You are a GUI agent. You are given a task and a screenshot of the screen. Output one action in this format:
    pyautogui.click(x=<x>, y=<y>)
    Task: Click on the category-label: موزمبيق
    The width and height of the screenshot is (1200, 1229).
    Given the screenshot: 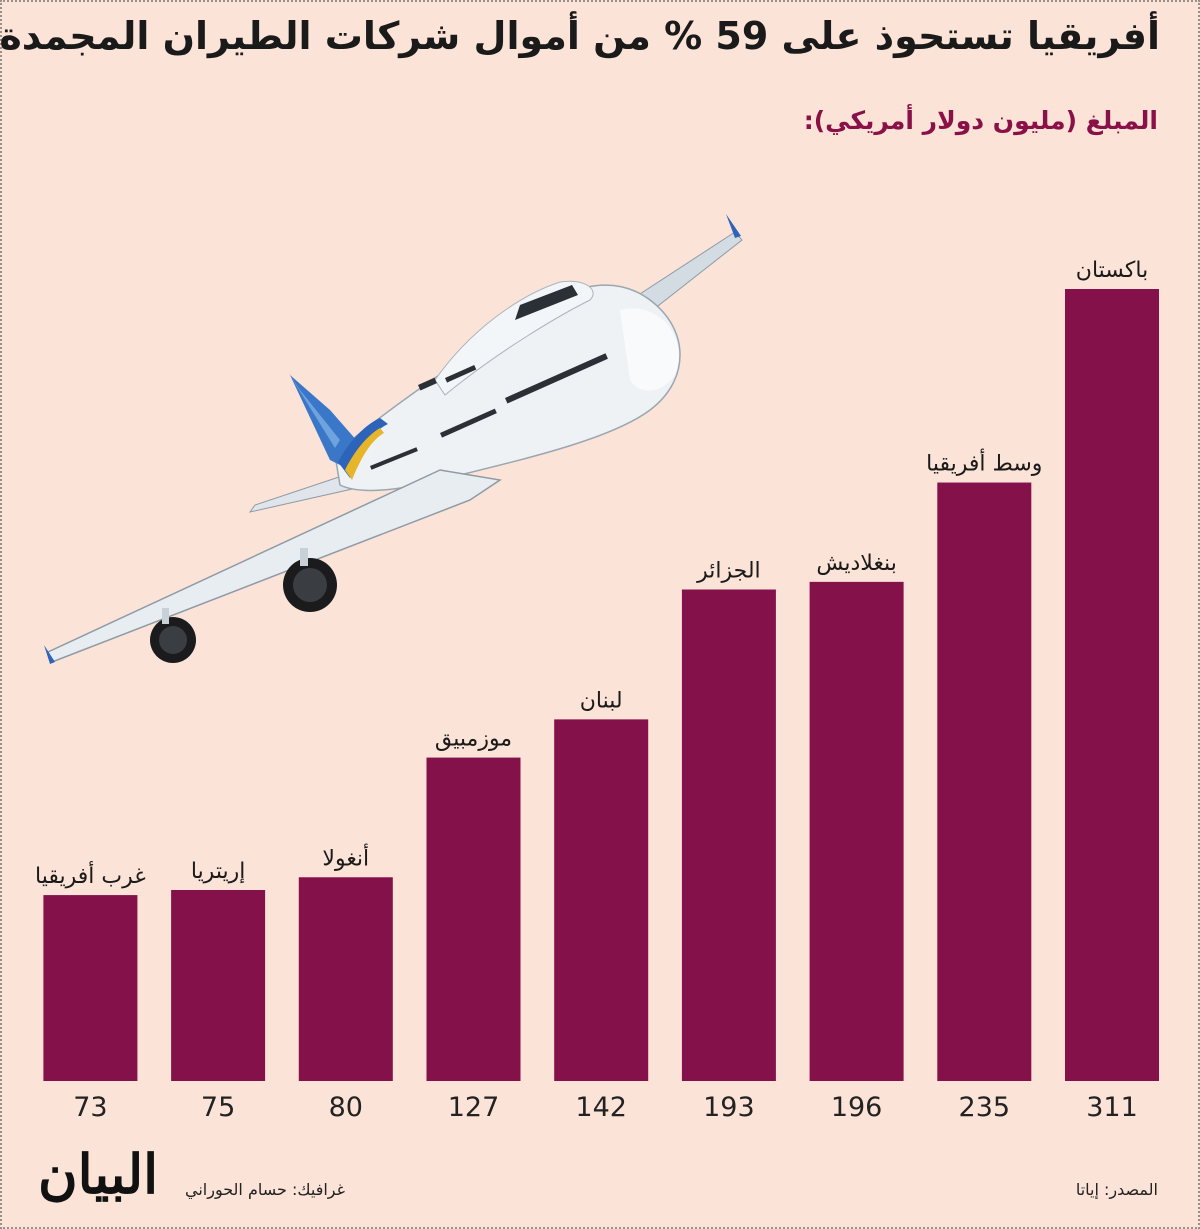 What is the action you would take?
    pyautogui.click(x=473, y=739)
    